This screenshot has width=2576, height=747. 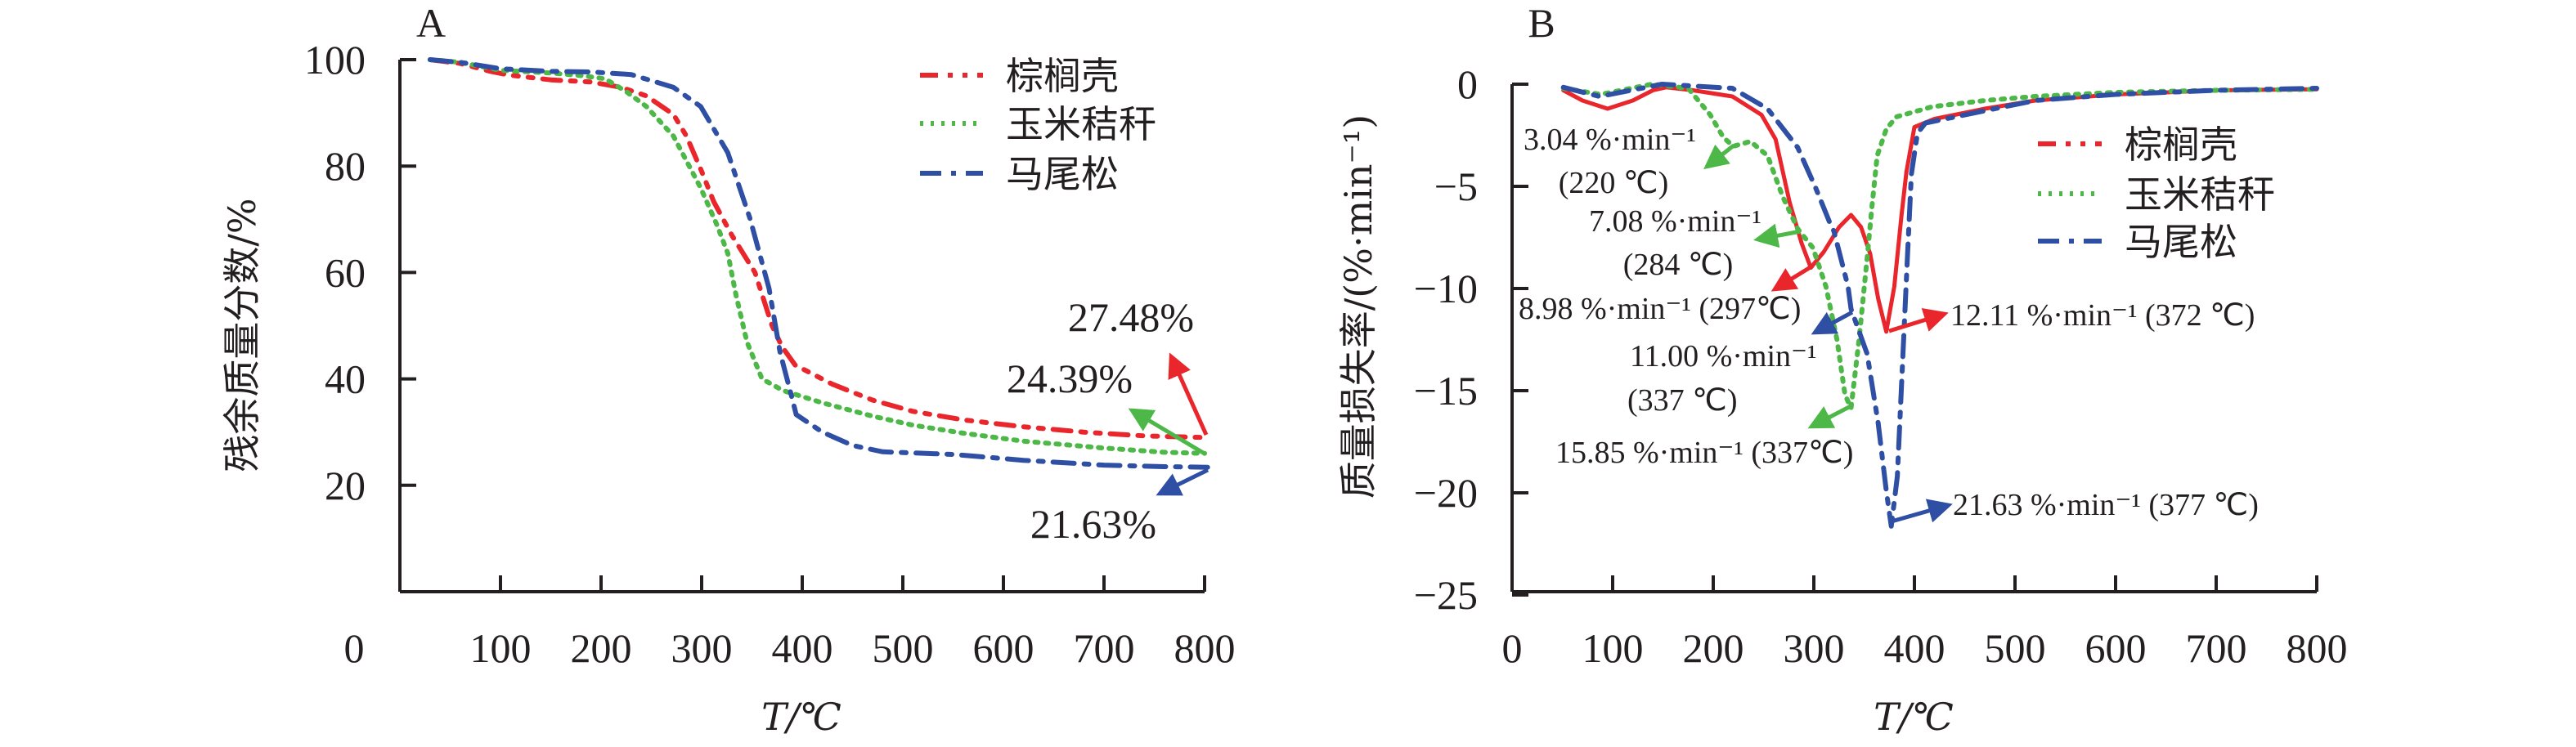 What do you see at coordinates (345, 379) in the screenshot?
I see `y-tick-label: 40` at bounding box center [345, 379].